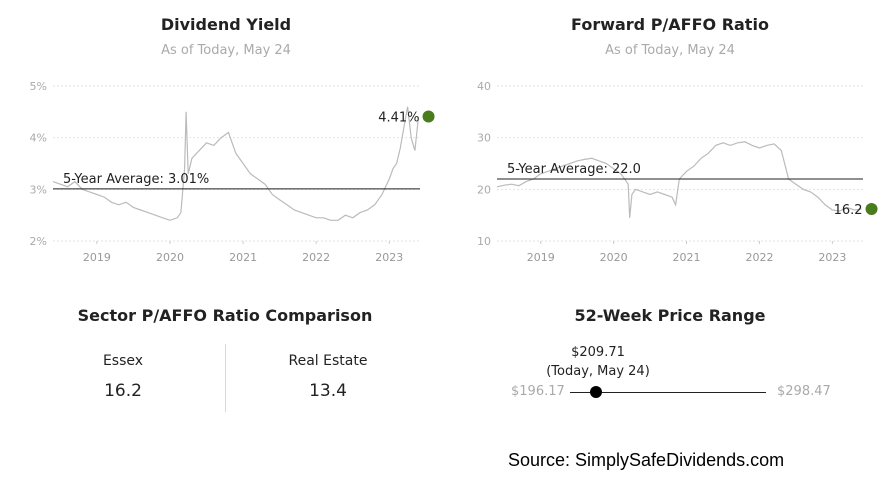 Image resolution: width=895 pixels, height=504 pixels. Describe the element at coordinates (679, 179) in the screenshot. I see `pafo-ratio-series-line` at that location.